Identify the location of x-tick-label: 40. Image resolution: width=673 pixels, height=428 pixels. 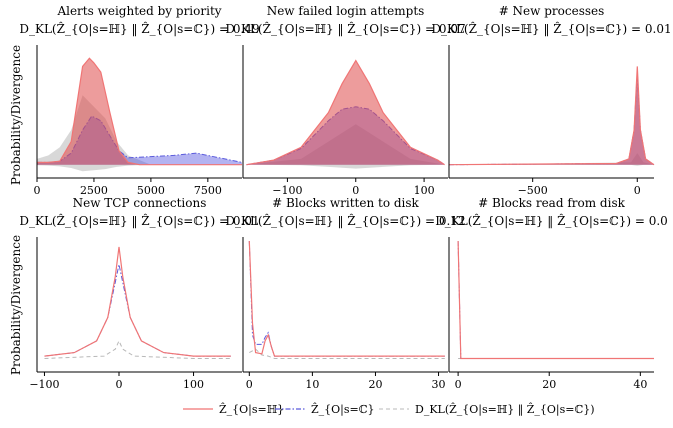
(640, 384).